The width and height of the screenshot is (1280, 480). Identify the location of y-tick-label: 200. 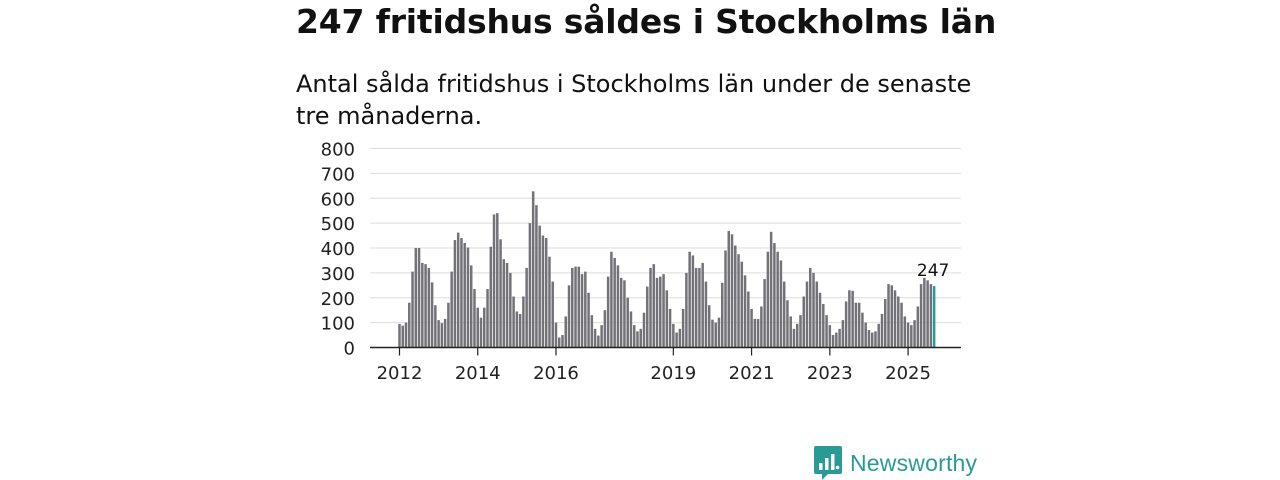
(338, 299).